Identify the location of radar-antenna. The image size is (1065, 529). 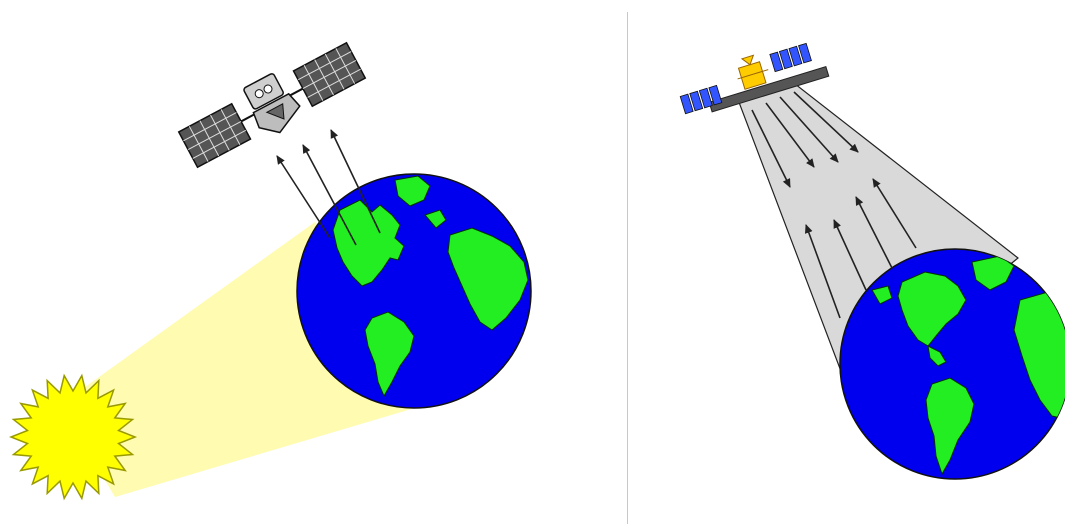
(769, 89).